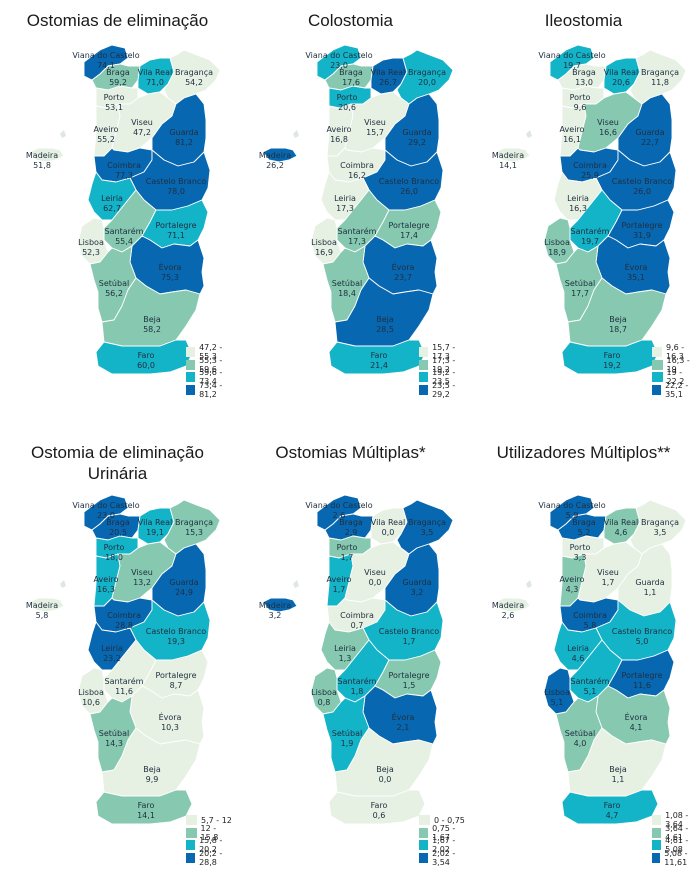  I want to click on legend-range-label: 3,64 - 4,61, so click(677, 832).